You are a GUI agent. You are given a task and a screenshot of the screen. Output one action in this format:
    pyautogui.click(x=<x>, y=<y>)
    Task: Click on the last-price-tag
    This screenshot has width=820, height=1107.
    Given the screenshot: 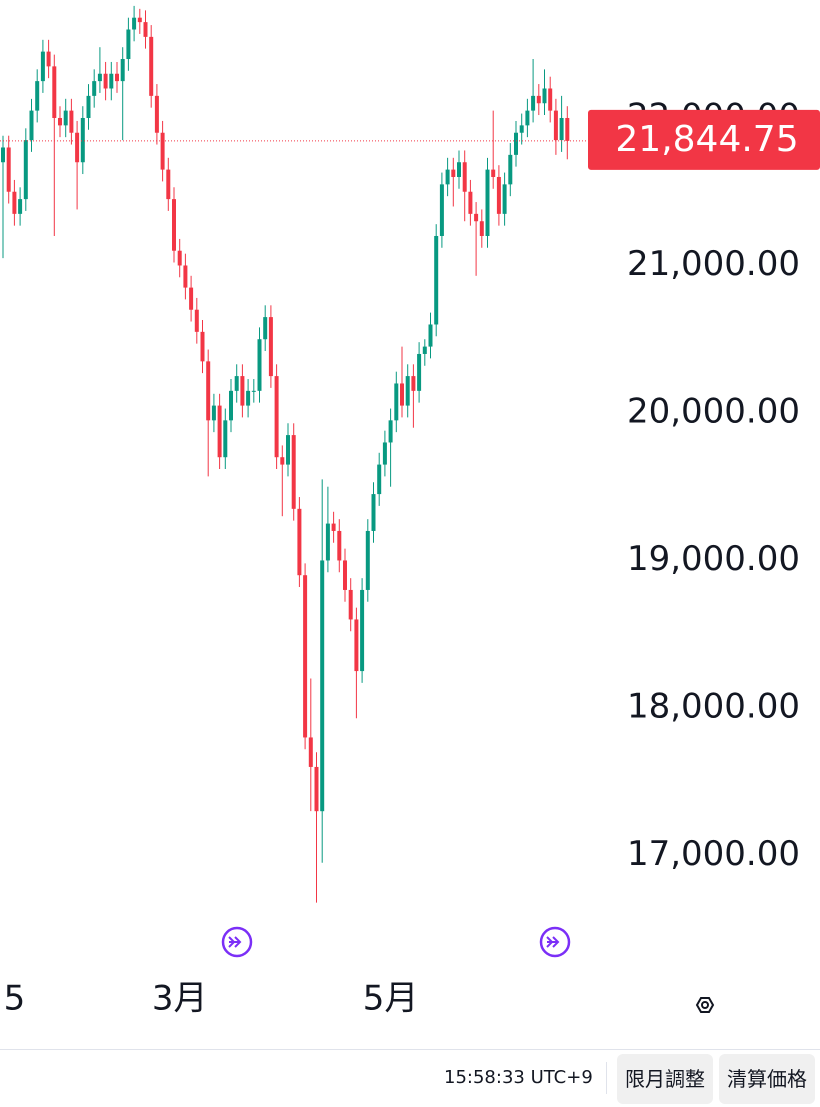 What is the action you would take?
    pyautogui.click(x=704, y=139)
    